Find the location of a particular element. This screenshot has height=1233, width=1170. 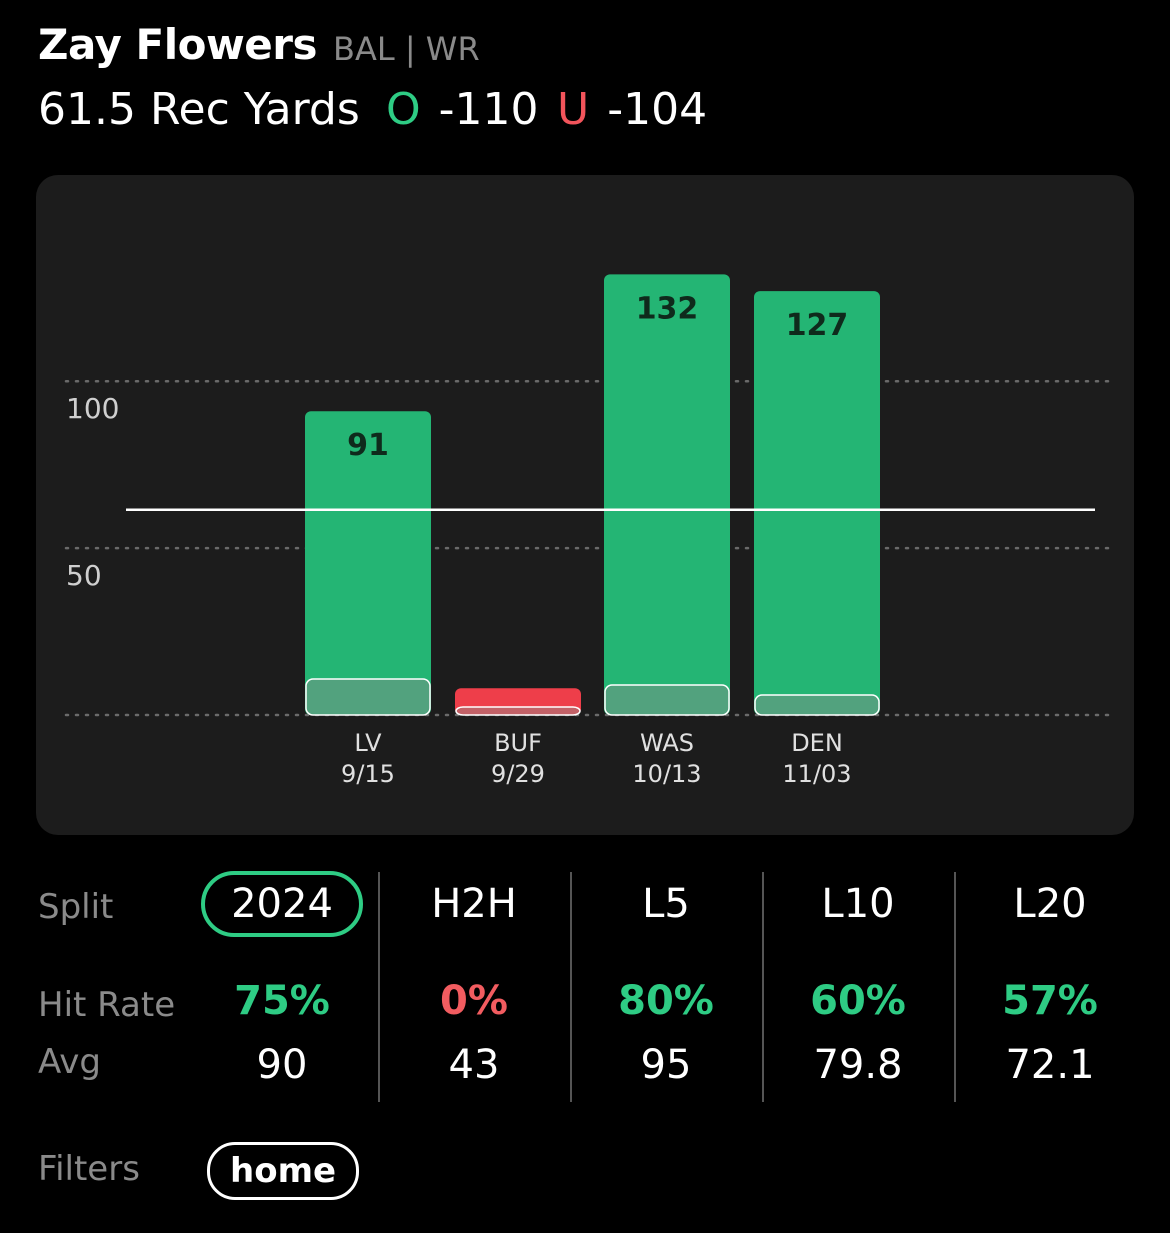

split-tab-2024: 2024 is located at coordinates (282, 904).